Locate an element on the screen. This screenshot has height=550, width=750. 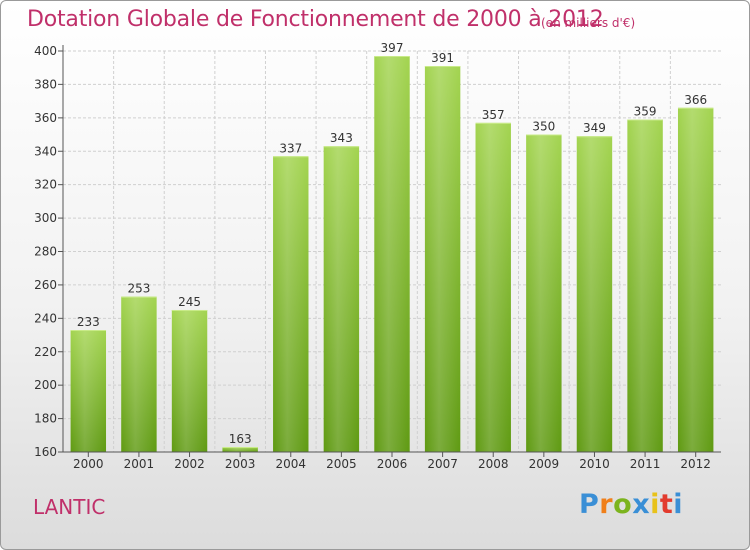
logo-letter: o is located at coordinates (623, 504).